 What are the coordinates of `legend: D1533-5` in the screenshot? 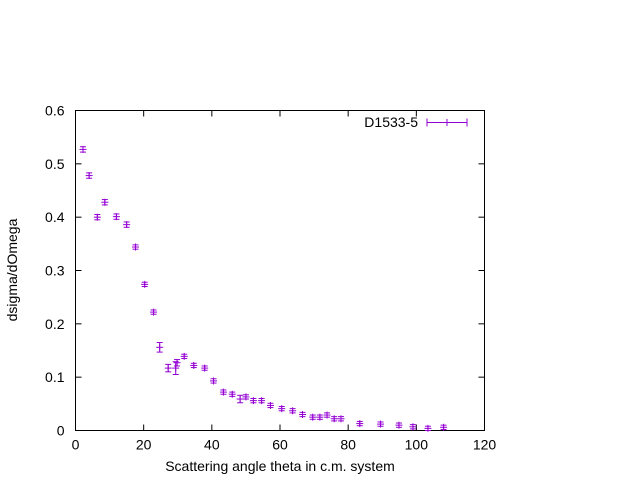 It's located at (415, 122).